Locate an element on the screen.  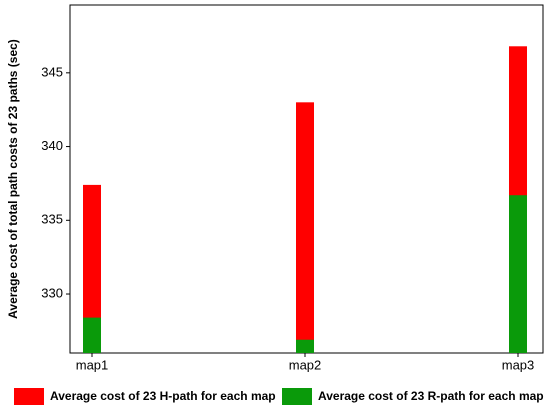
legend-label: Average cost of 23 R-path for each map is located at coordinates (431, 396).